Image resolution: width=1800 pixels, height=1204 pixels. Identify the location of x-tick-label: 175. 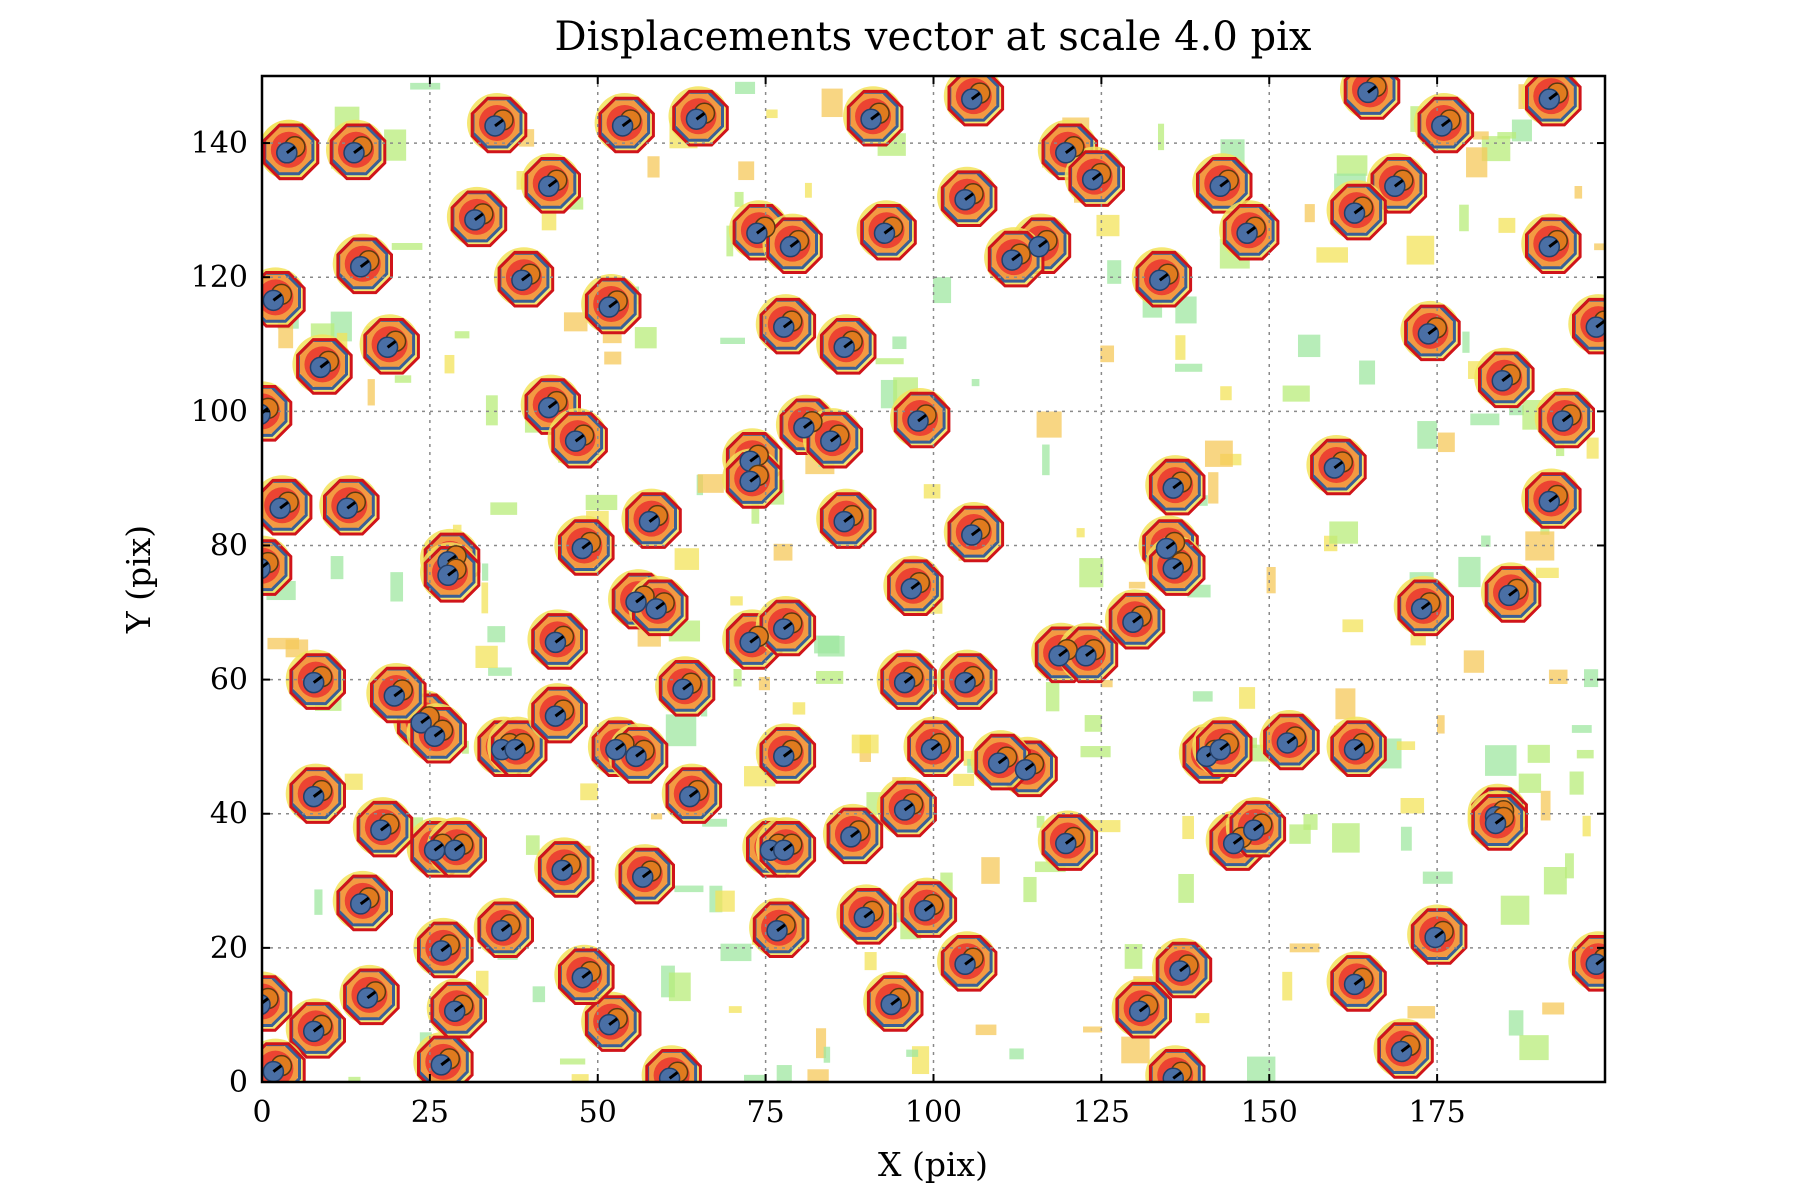
(1436, 1112).